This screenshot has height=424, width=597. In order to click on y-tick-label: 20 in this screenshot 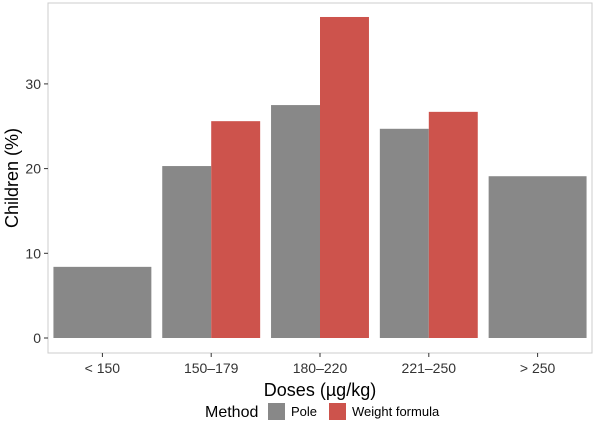, I will do `click(33, 169)`.